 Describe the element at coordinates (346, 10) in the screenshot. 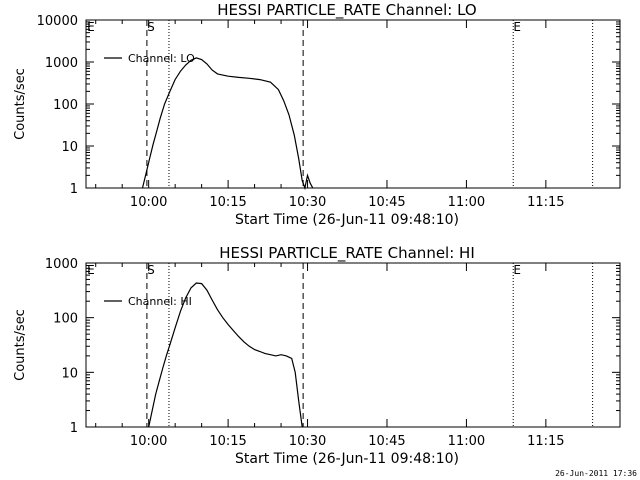

I see `chart-title: HESSI PARTICLE_RATE Channel: LO` at that location.